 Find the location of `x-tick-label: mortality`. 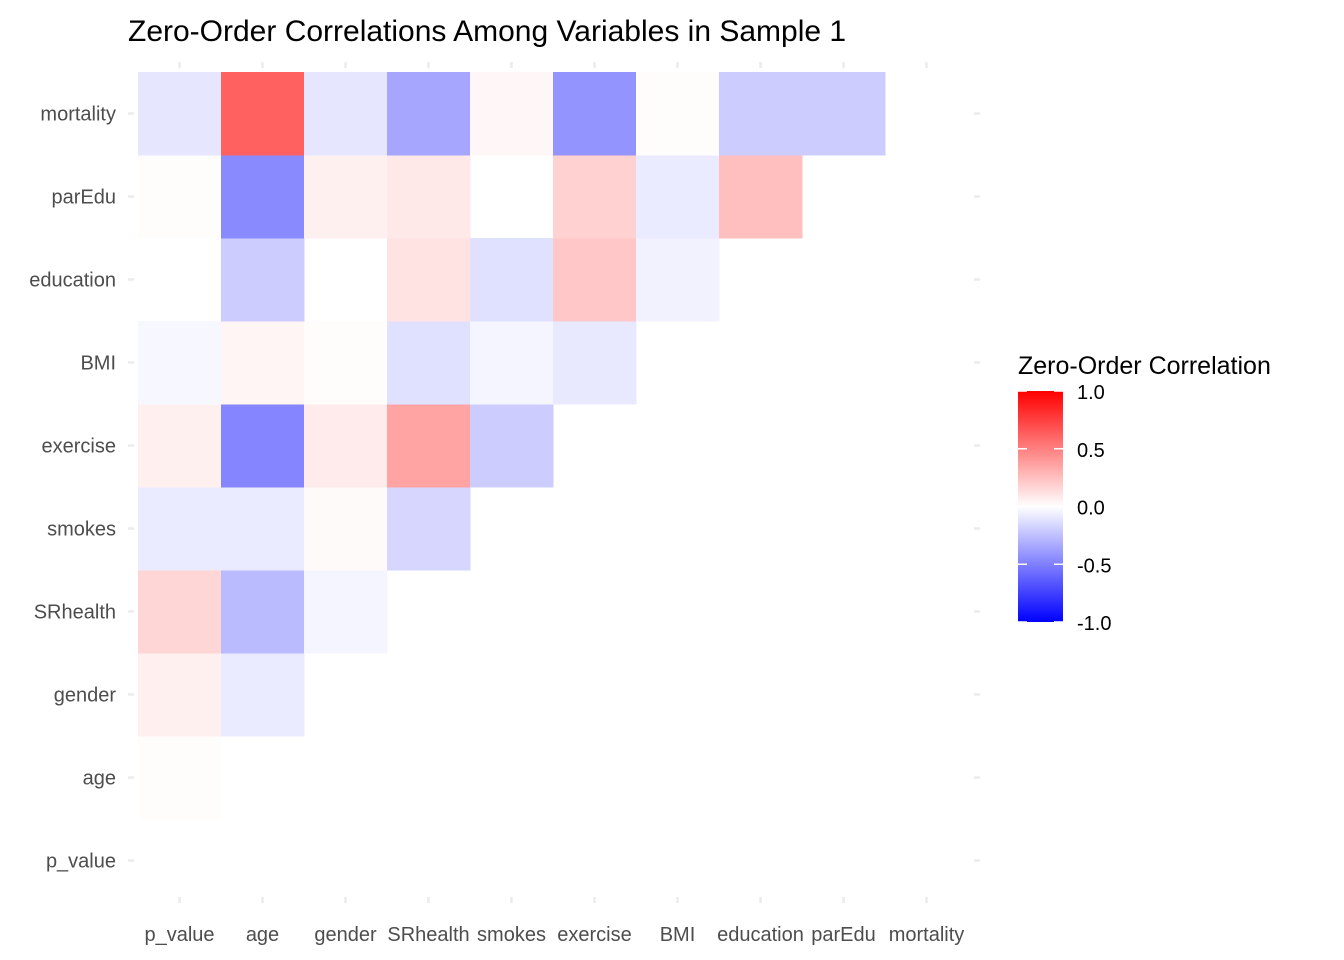

x-tick-label: mortality is located at coordinates (927, 935).